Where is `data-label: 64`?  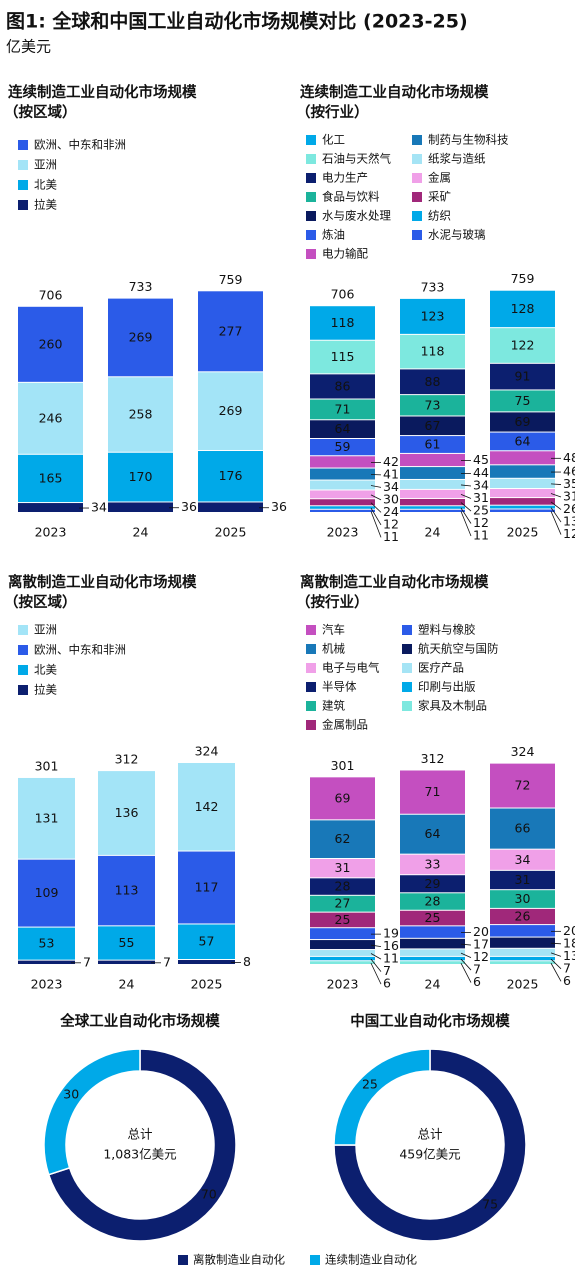
data-label: 64 is located at coordinates (433, 833).